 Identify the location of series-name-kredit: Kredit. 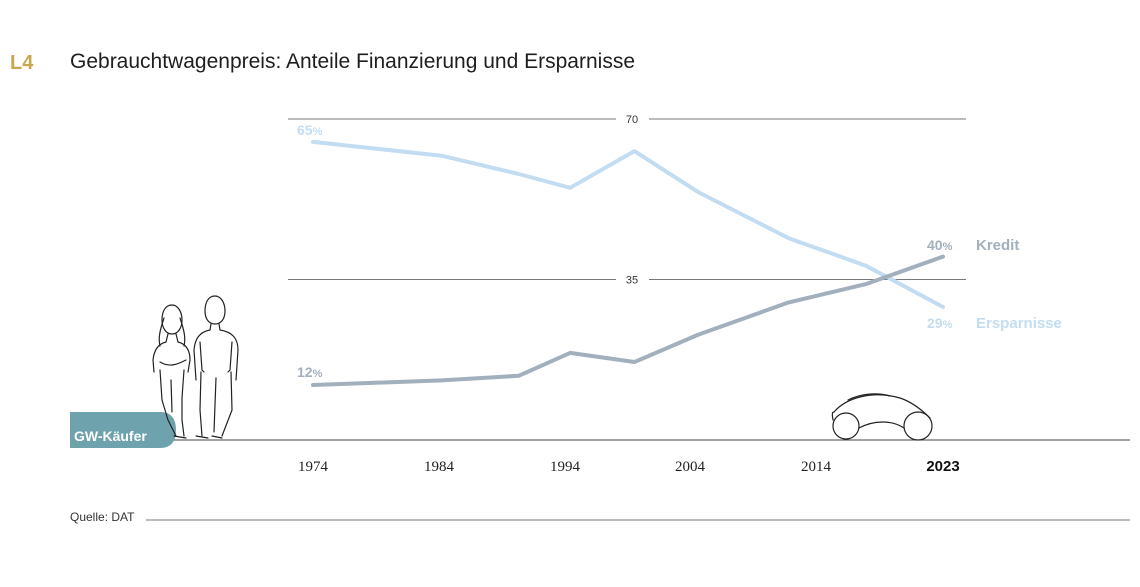
(997, 245).